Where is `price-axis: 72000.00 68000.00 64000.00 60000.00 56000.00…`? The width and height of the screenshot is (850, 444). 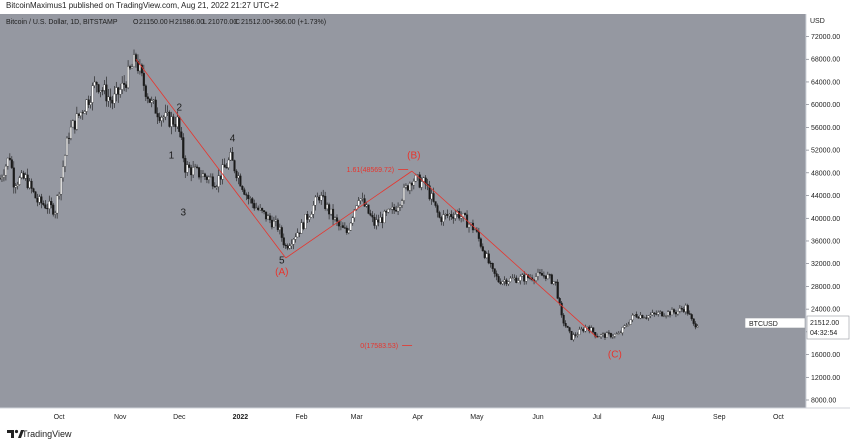 price-axis: 72000.00 68000.00 64000.00 60000.00 56000.00… is located at coordinates (823, 219).